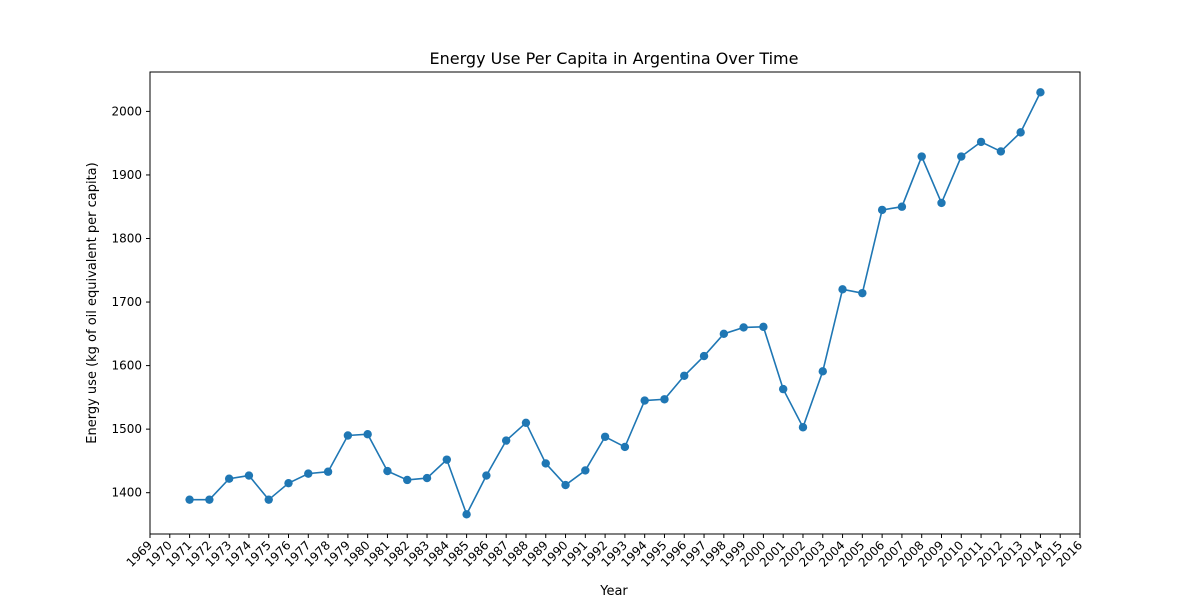  What do you see at coordinates (126, 175) in the screenshot?
I see `y-tick-label: 1900` at bounding box center [126, 175].